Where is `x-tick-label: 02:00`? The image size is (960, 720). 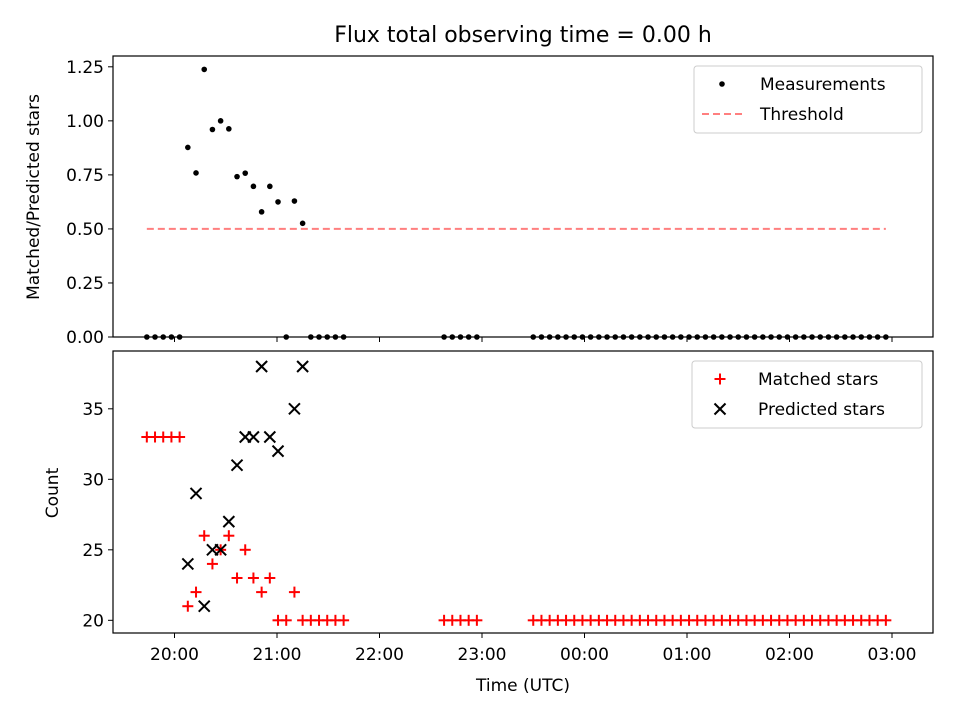
x-tick-label: 02:00 is located at coordinates (789, 655).